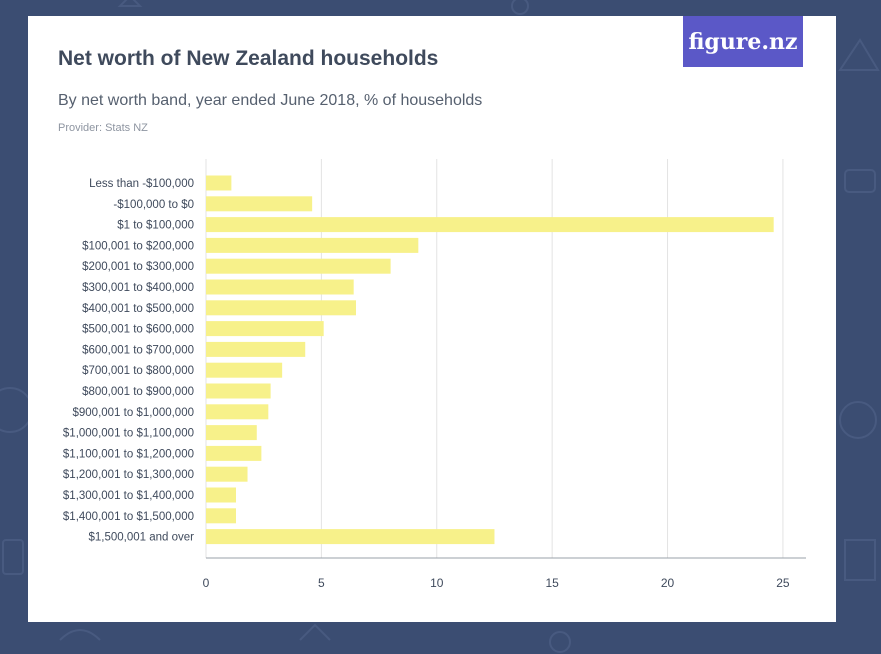 The width and height of the screenshot is (881, 654). I want to click on category-label: $1,400,001 to $1,500,000, so click(128, 517).